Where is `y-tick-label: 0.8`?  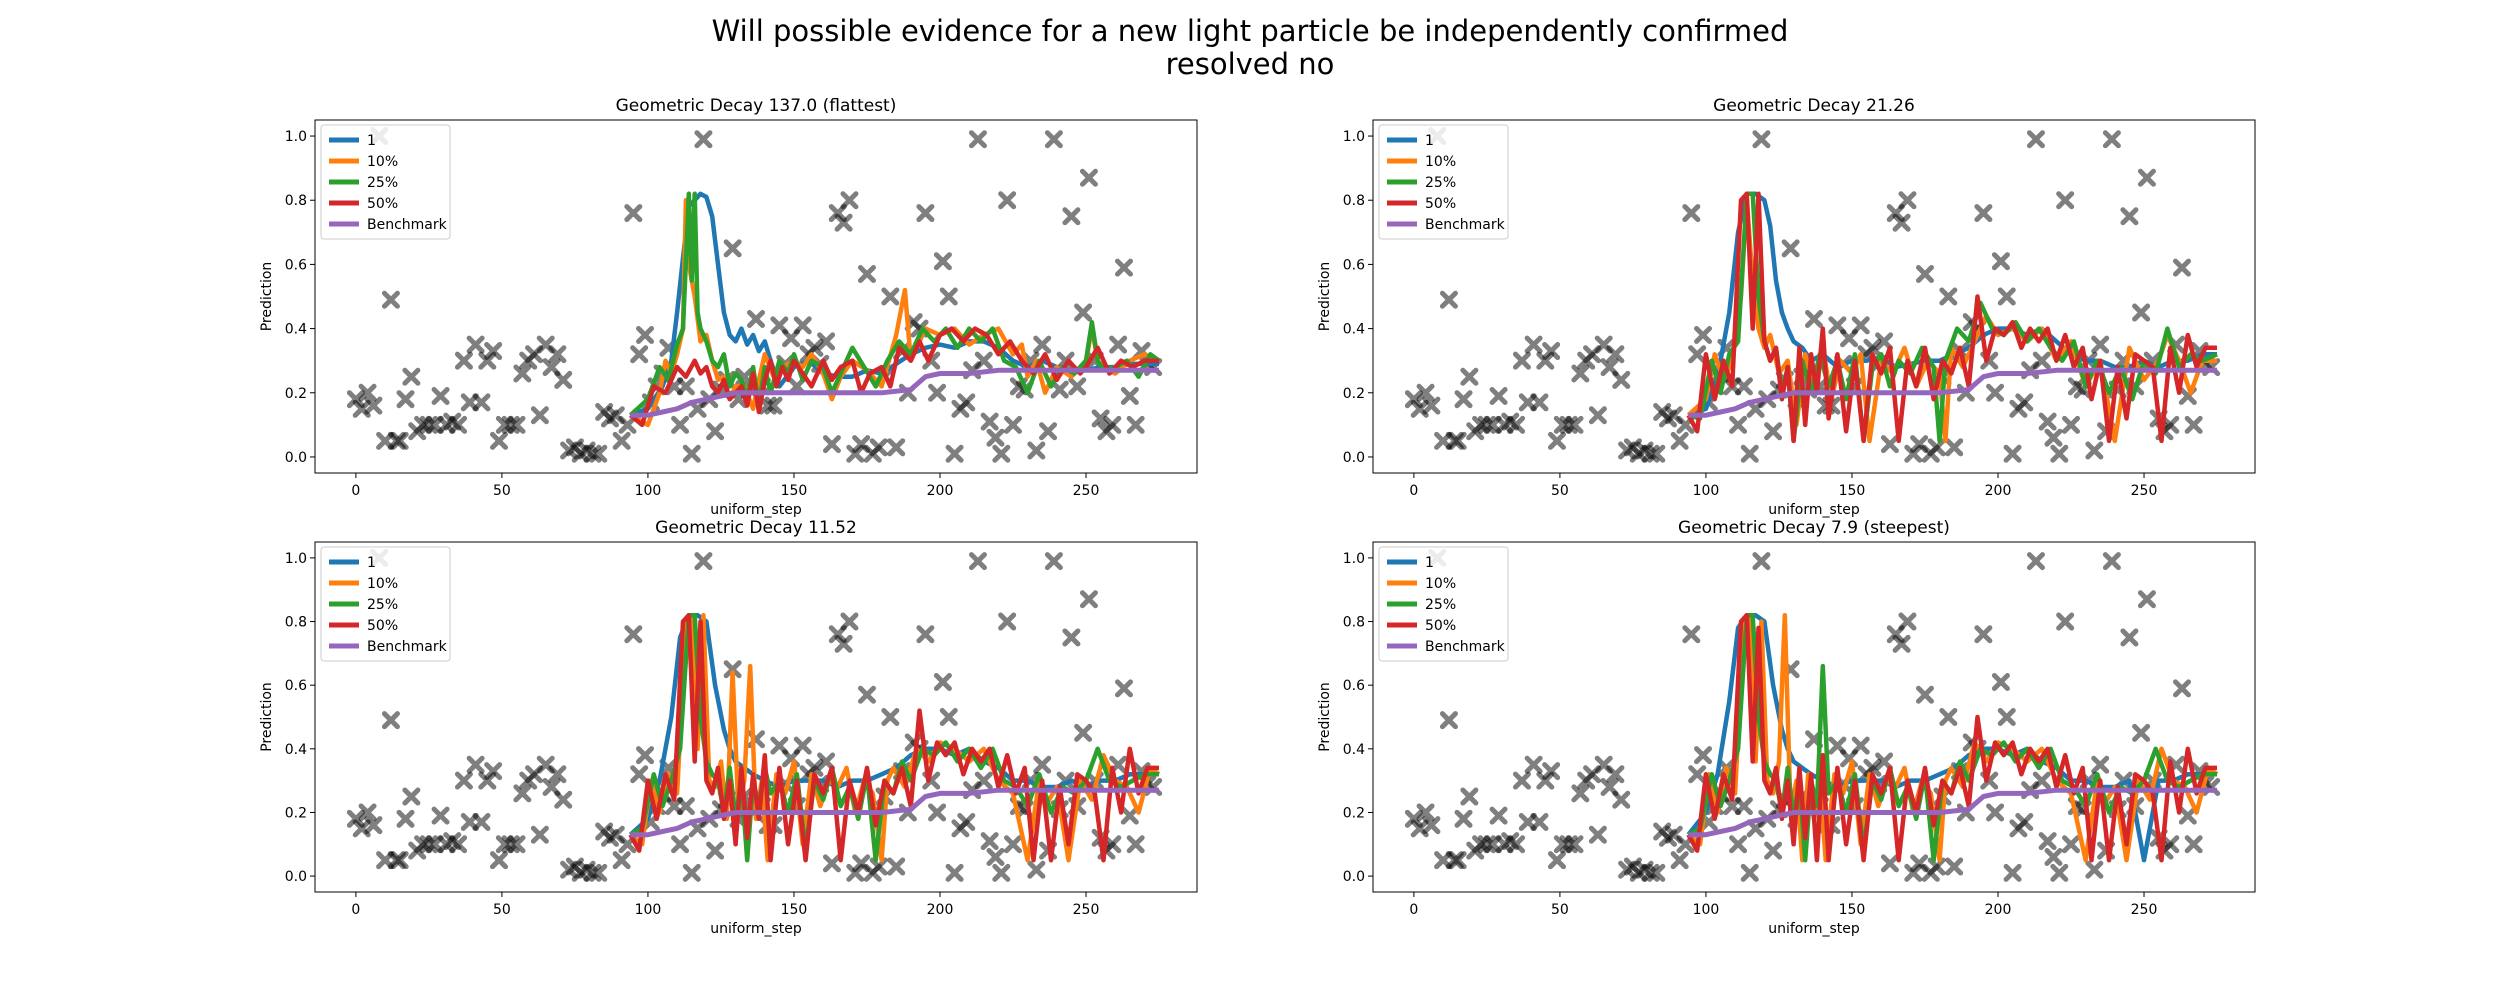 y-tick-label: 0.8 is located at coordinates (1354, 623).